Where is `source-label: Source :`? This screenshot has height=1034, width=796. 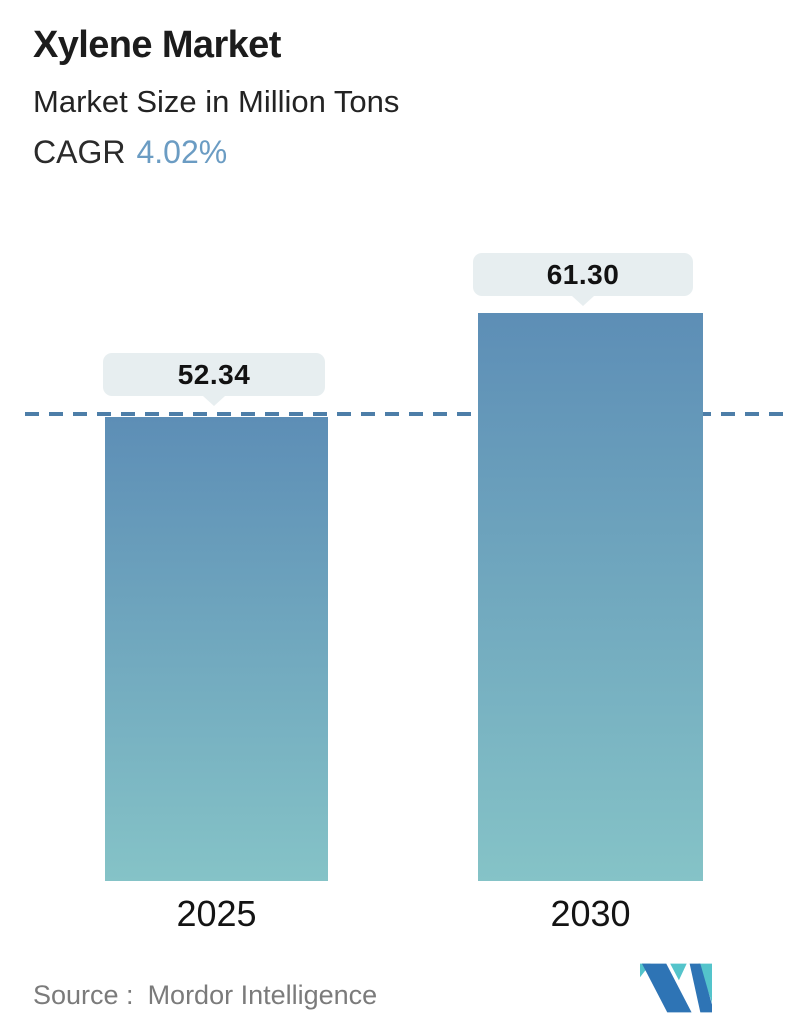 source-label: Source : is located at coordinates (83, 995).